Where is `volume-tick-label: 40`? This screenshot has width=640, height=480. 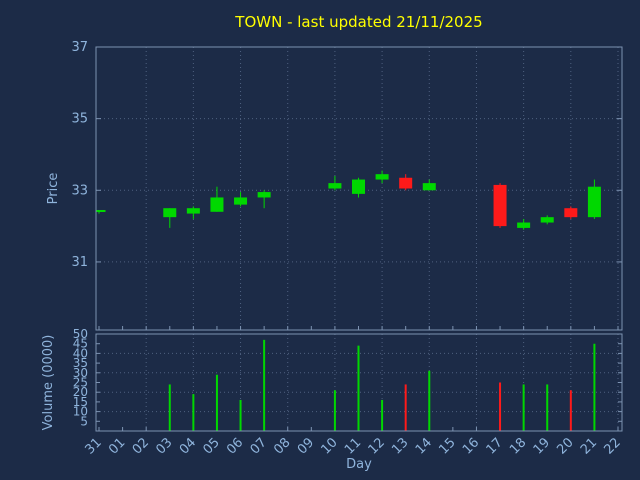 volume-tick-label: 40 is located at coordinates (80, 353).